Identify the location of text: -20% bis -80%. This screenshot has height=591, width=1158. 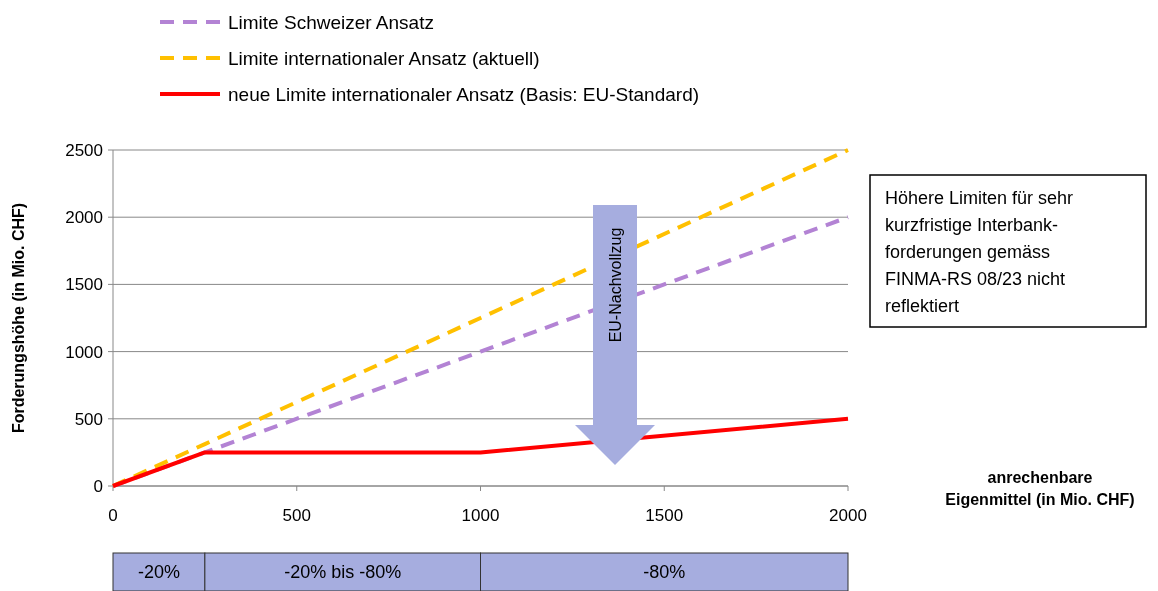
(343, 572).